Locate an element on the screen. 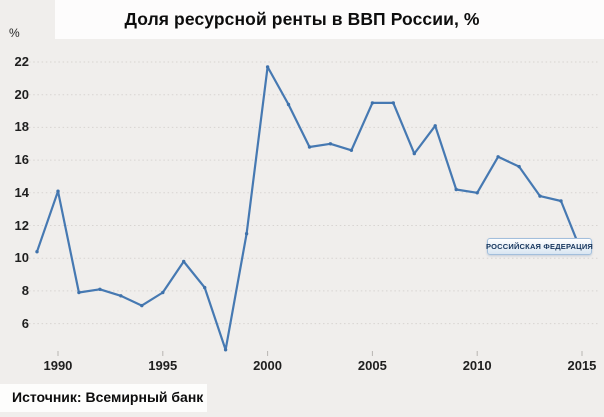 This screenshot has height=417, width=604. x-axis-label: 1990 is located at coordinates (58, 365).